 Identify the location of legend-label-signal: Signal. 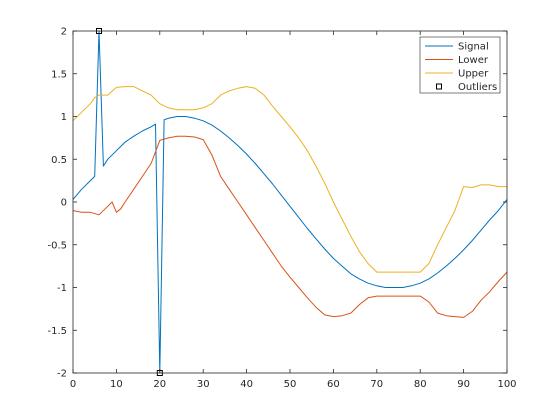
(473, 47).